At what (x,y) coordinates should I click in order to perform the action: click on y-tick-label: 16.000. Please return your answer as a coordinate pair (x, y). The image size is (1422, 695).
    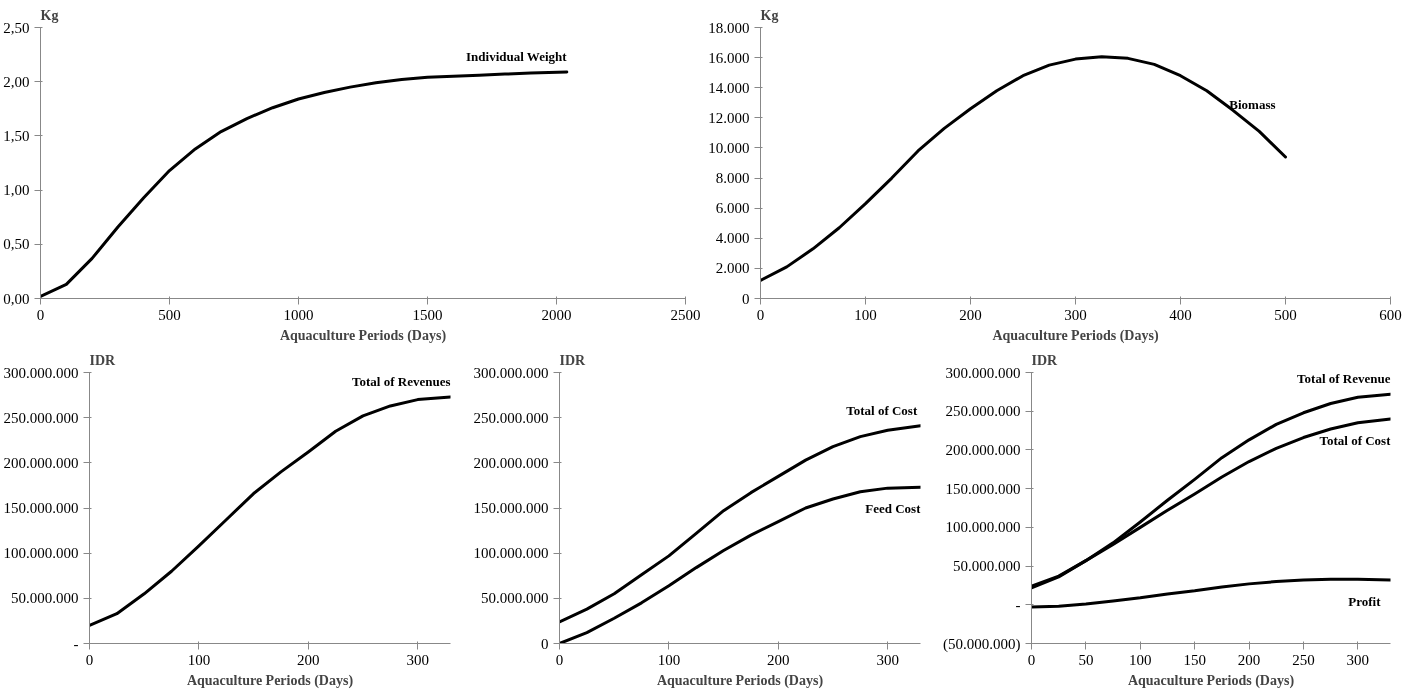
    Looking at the image, I should click on (729, 57).